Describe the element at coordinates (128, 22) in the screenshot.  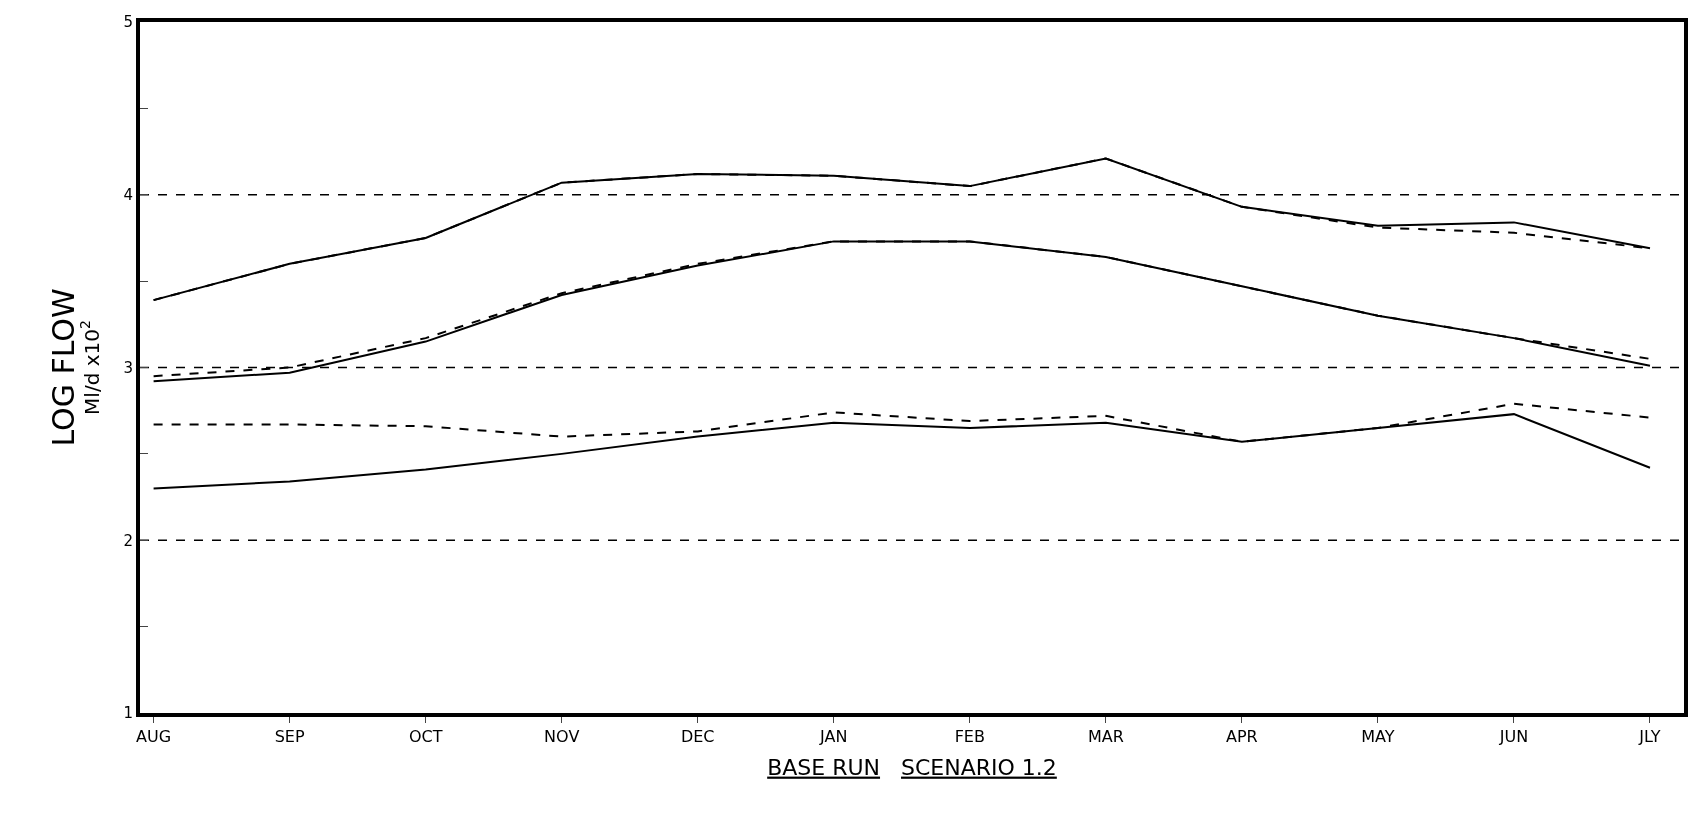
I see `y-tick-label: 5` at that location.